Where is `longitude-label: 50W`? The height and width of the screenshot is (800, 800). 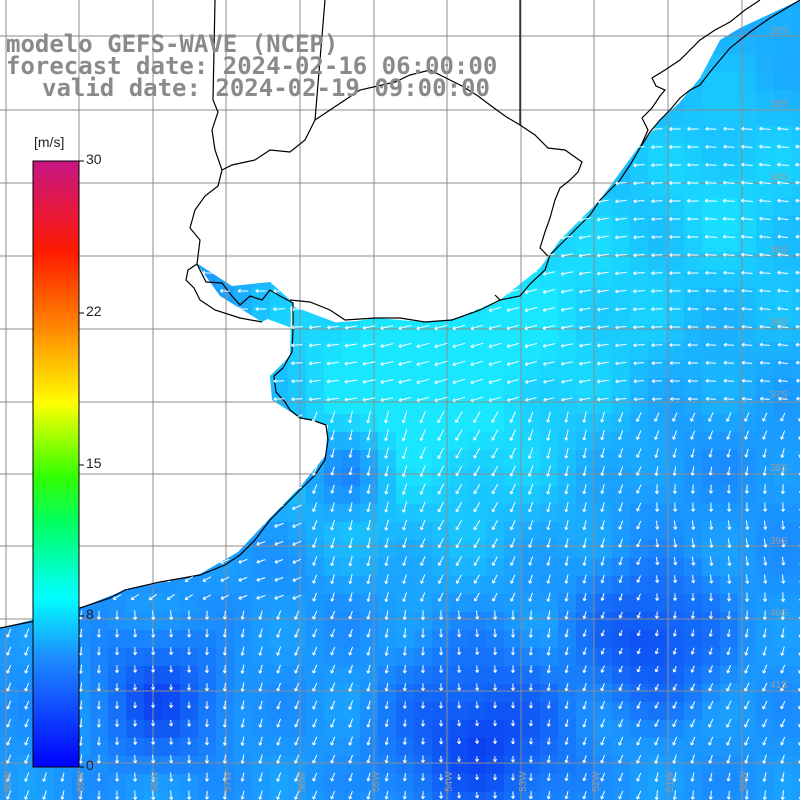 longitude-label: 50W is located at coordinates (744, 781).